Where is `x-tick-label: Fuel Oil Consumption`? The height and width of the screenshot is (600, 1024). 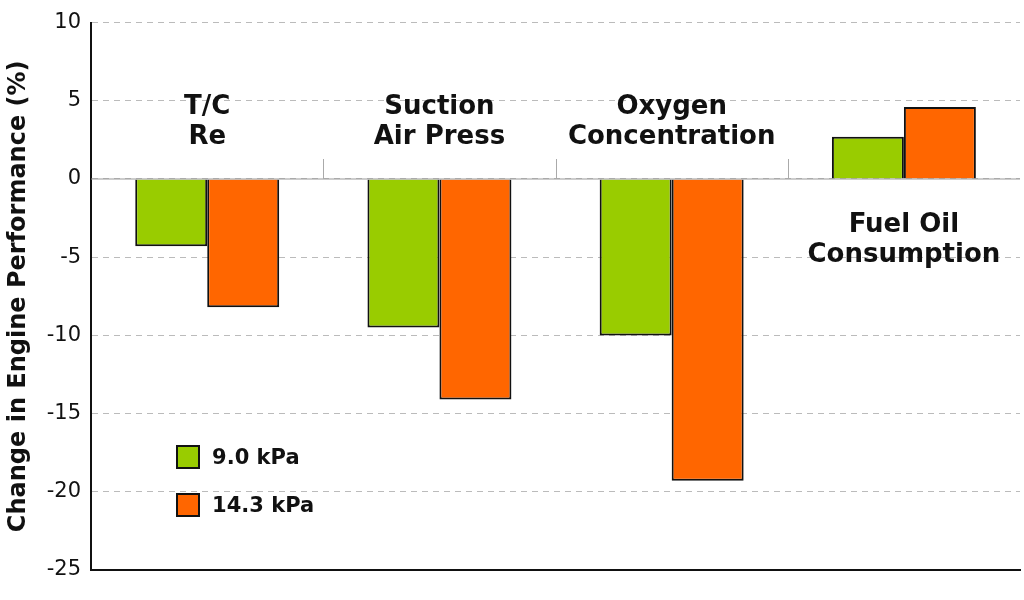 x-tick-label: Fuel Oil Consumption is located at coordinates (904, 237).